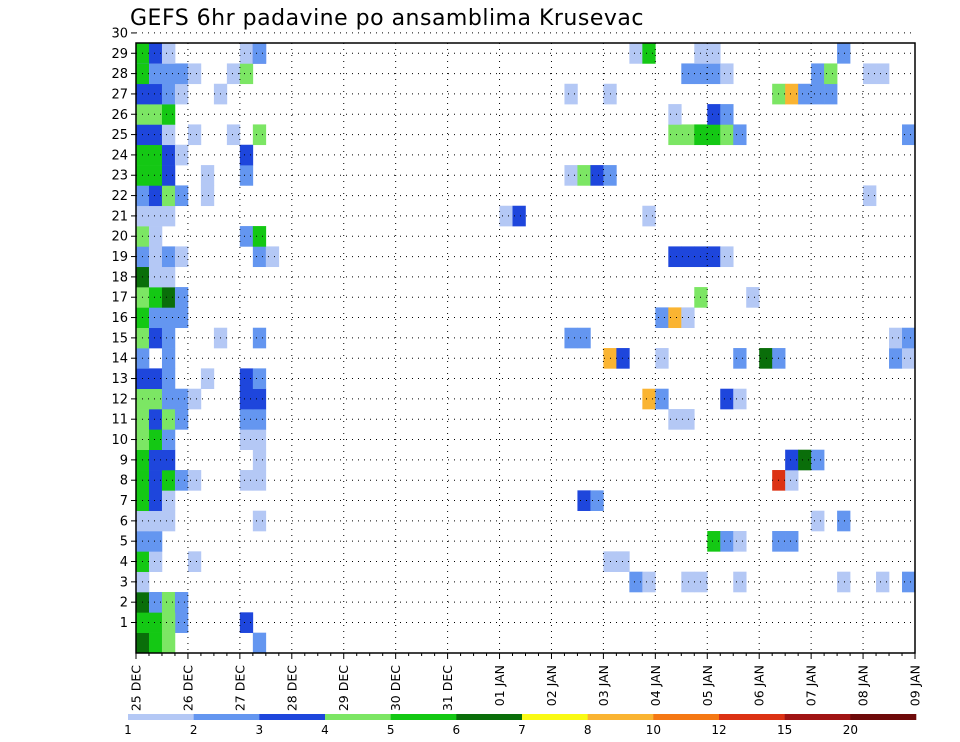 The image size is (960, 742). What do you see at coordinates (588, 730) in the screenshot?
I see `colorbar-label: 8` at bounding box center [588, 730].